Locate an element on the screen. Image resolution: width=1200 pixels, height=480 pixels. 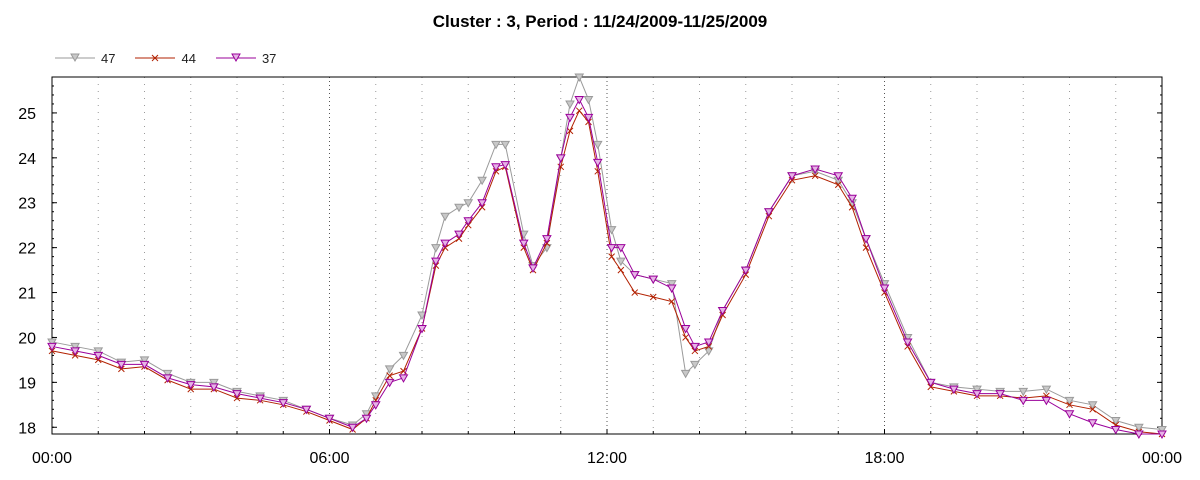
y-tick-label: 23 is located at coordinates (27, 204).